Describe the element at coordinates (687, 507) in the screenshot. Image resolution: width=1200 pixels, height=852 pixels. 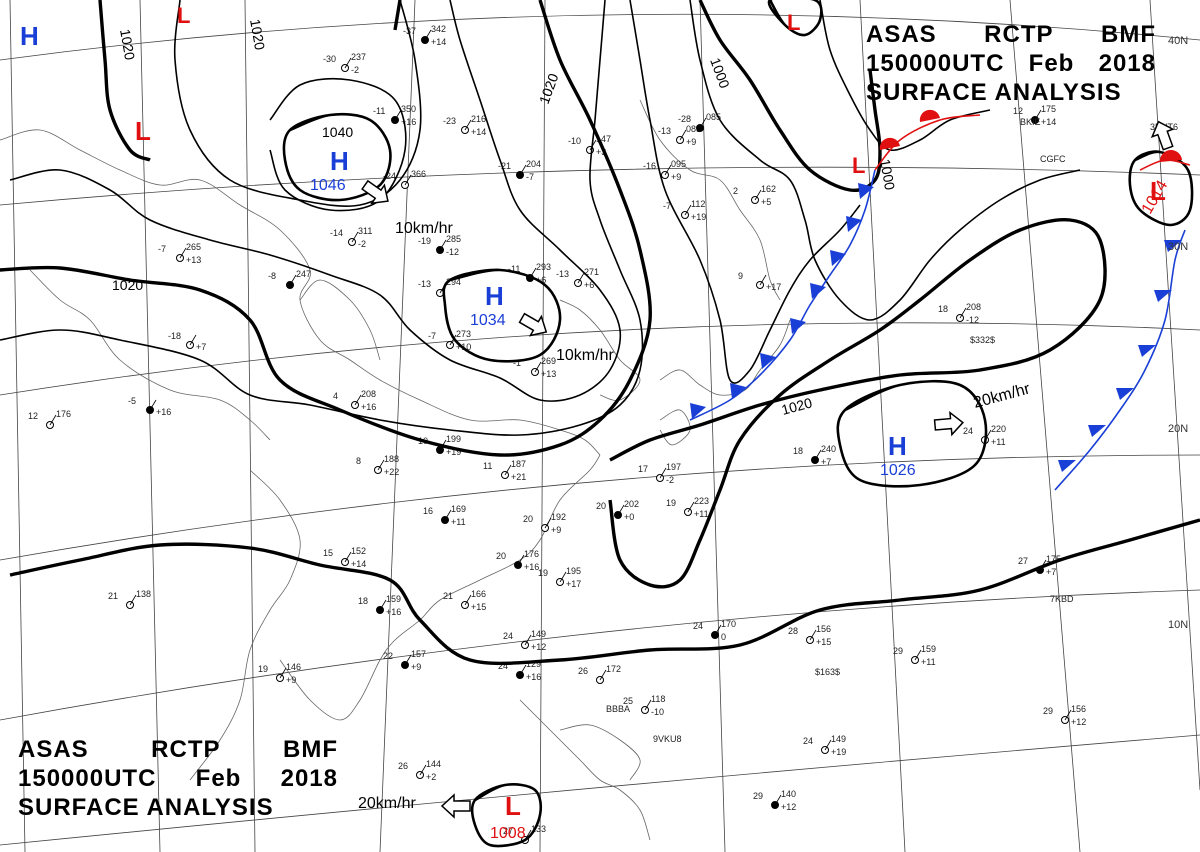
I see `station-plot: 19 223 +11` at that location.